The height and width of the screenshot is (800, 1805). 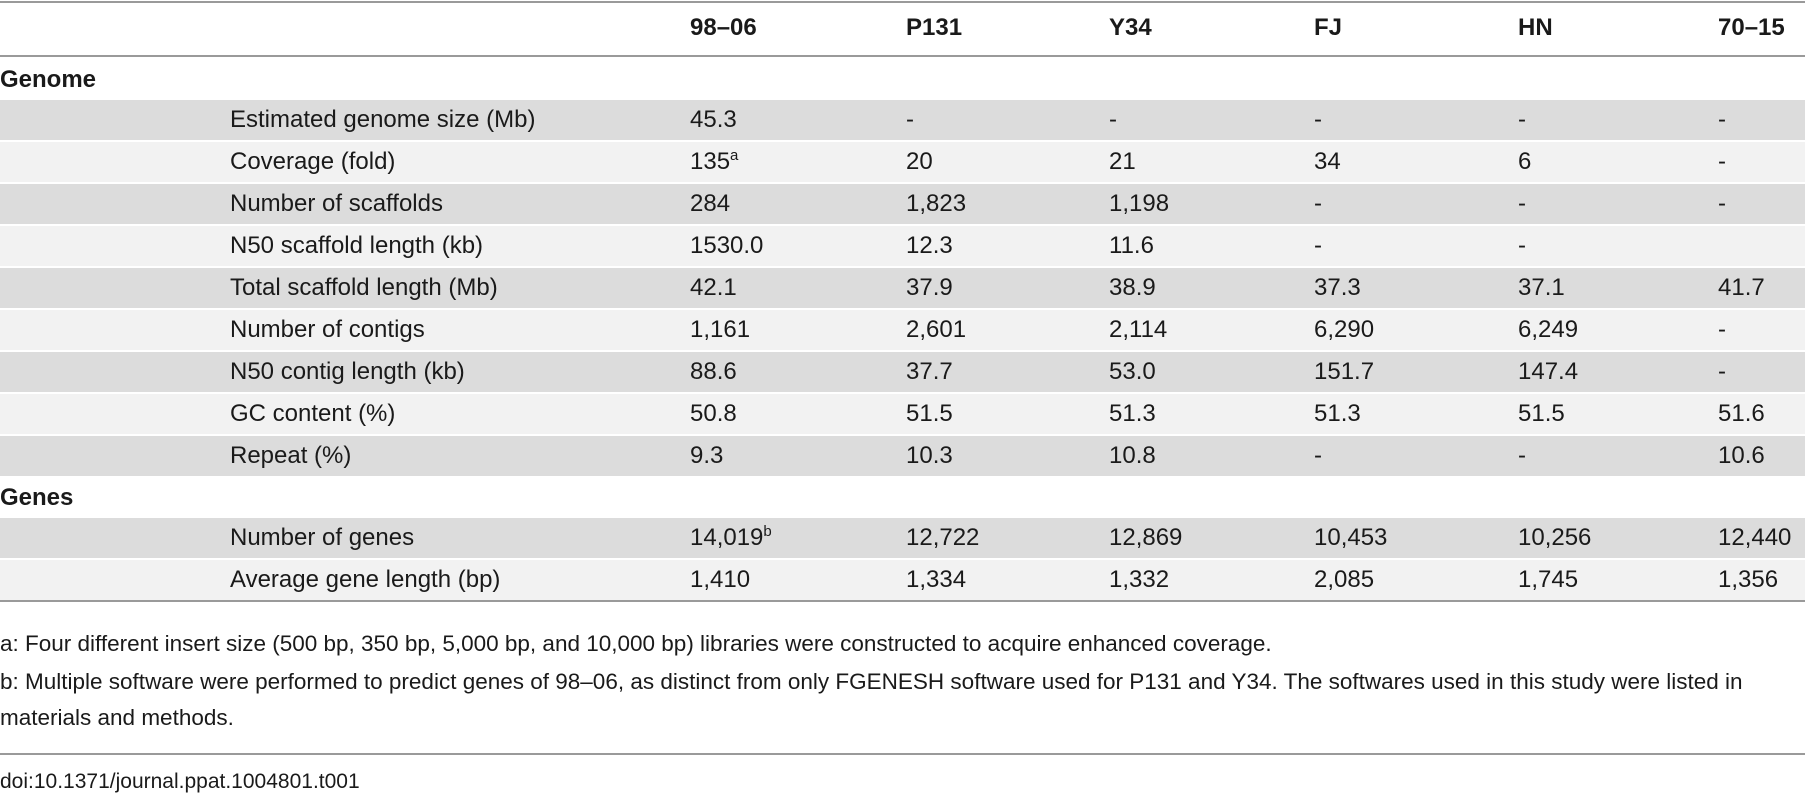 What do you see at coordinates (1751, 27) in the screenshot?
I see `column-header-70-15: 70–15` at bounding box center [1751, 27].